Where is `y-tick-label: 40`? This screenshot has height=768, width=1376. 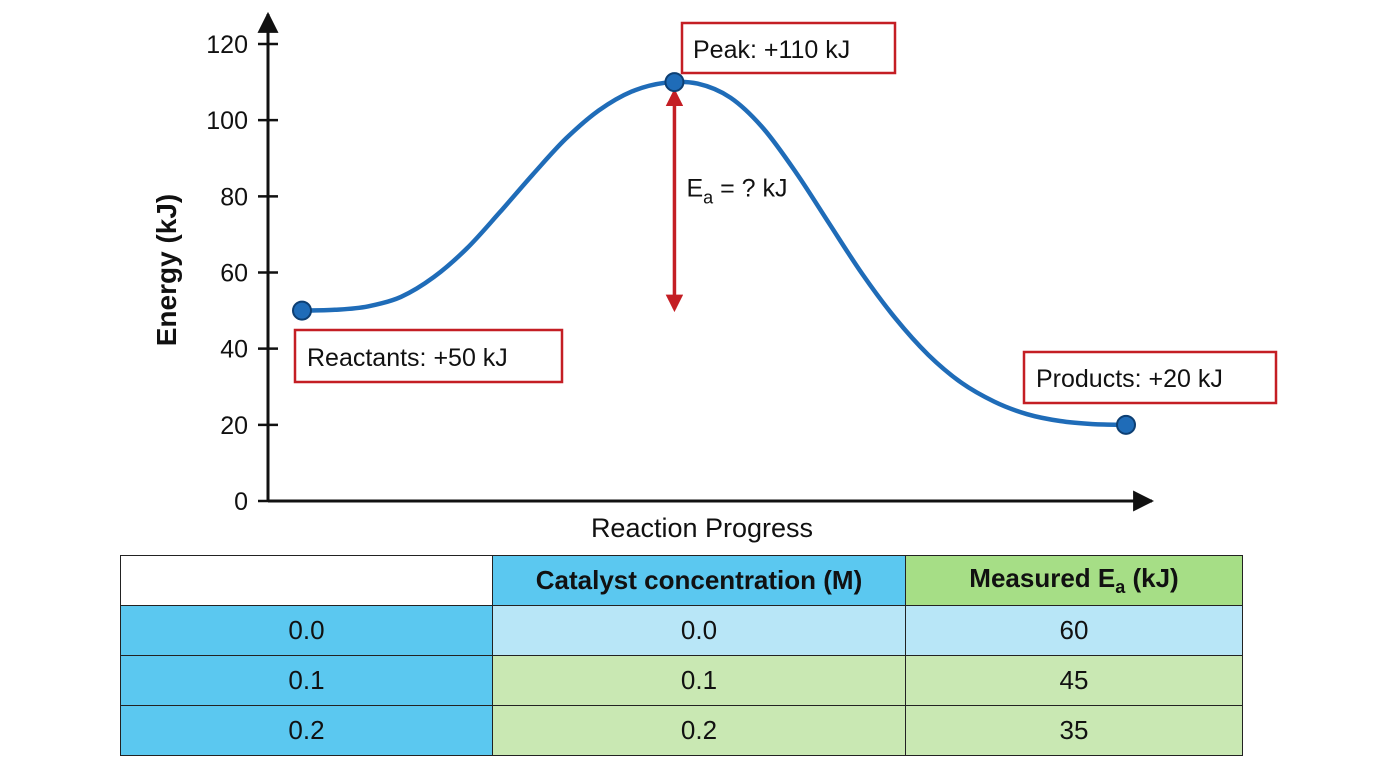 y-tick-label: 40 is located at coordinates (234, 350).